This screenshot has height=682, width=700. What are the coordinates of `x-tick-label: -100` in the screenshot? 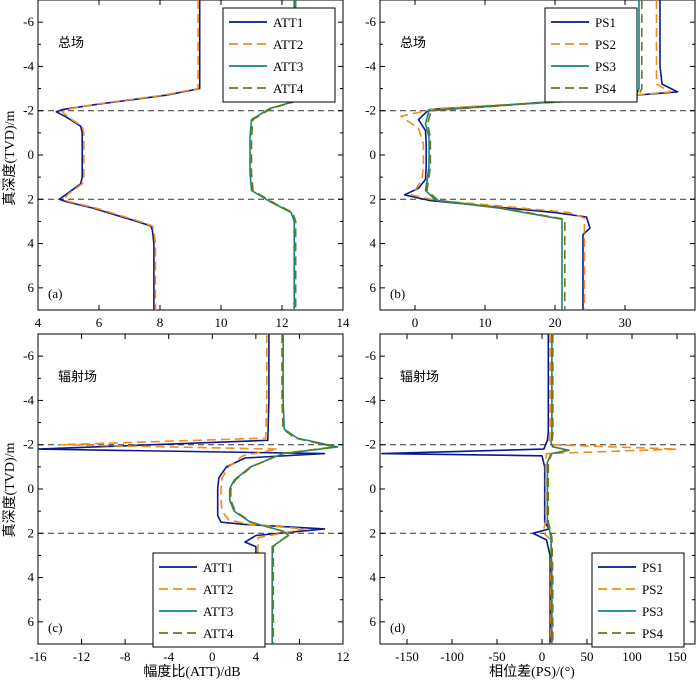 It's located at (452, 656).